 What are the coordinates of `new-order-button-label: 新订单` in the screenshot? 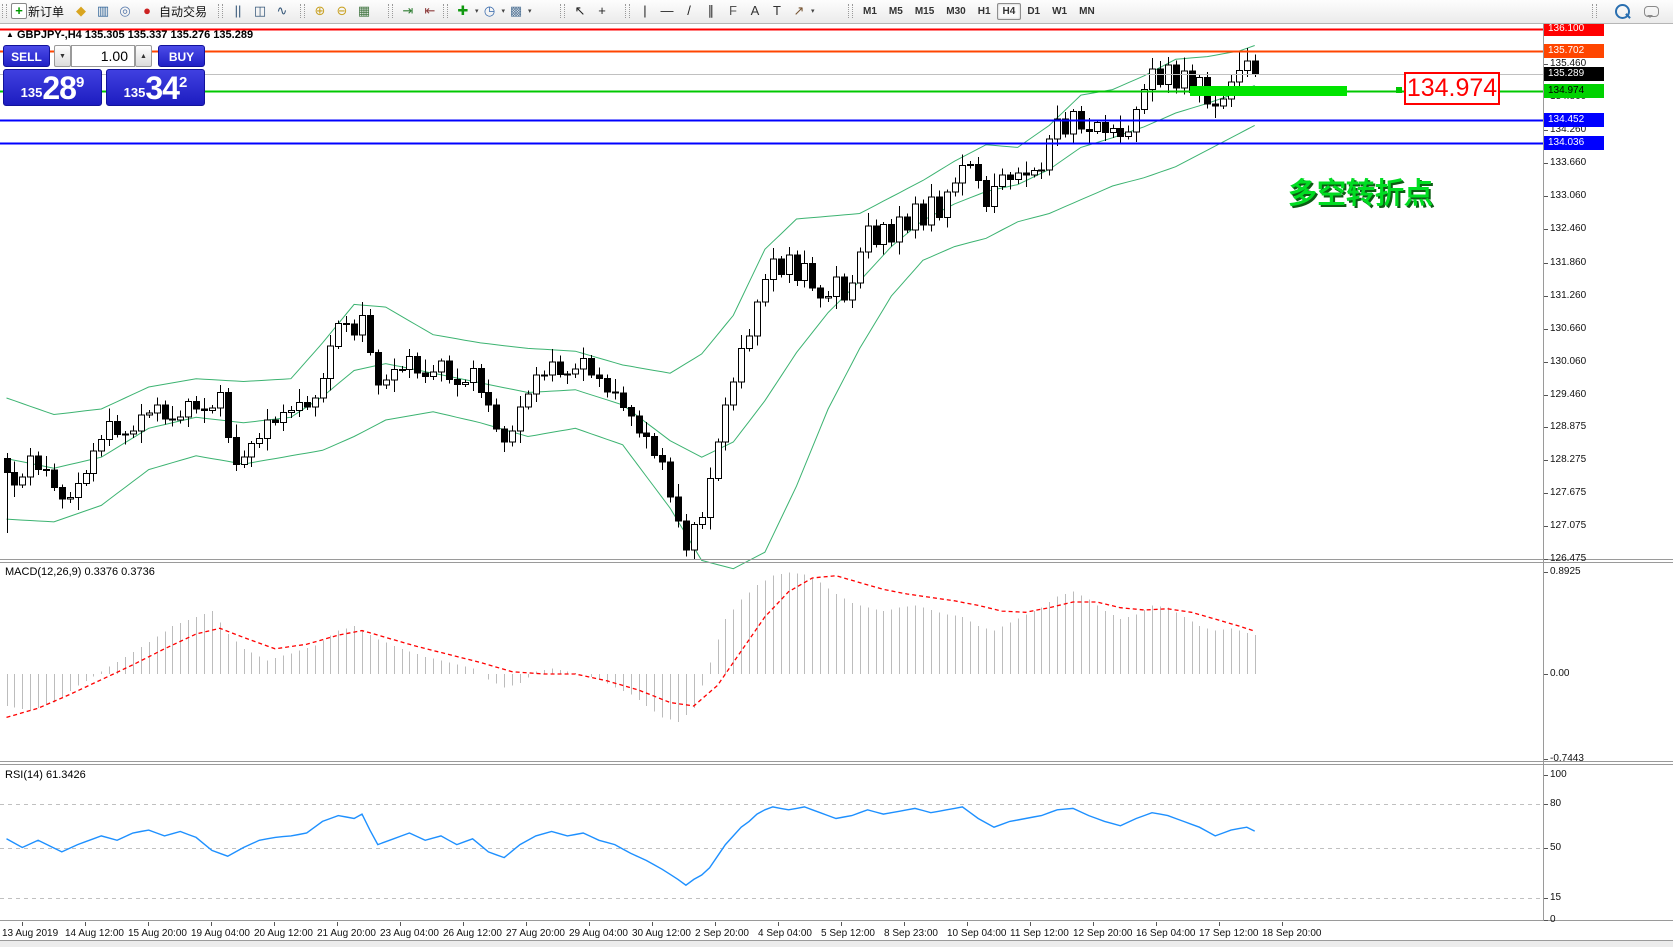 It's located at (46, 11).